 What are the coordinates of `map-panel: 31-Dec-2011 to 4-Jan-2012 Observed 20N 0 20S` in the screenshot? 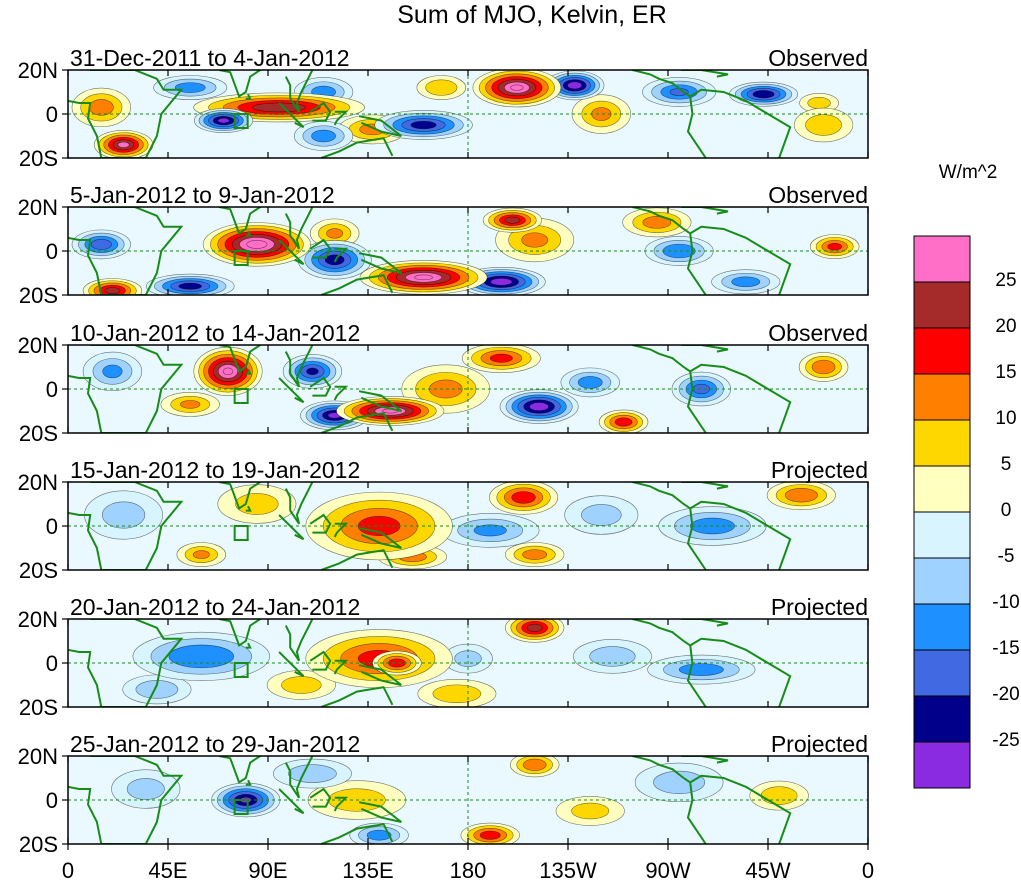 It's located at (443, 108).